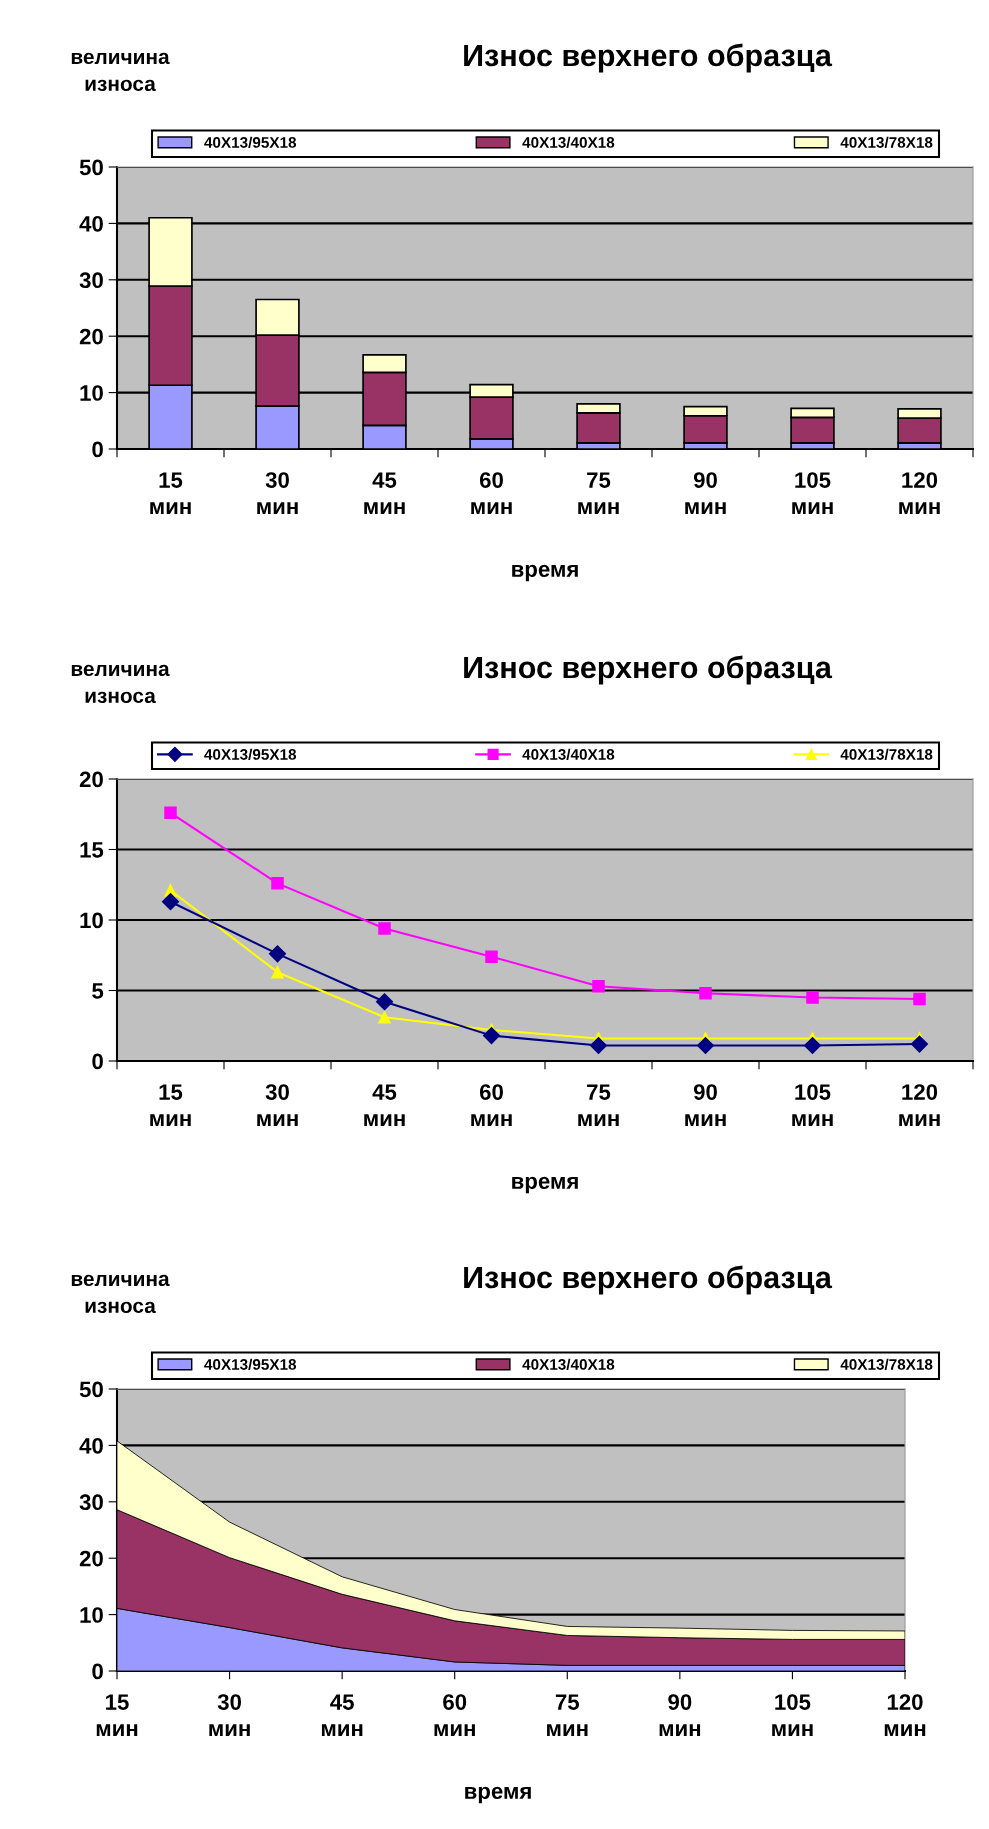  What do you see at coordinates (92, 850) in the screenshot?
I see `y-tick-label: 15` at bounding box center [92, 850].